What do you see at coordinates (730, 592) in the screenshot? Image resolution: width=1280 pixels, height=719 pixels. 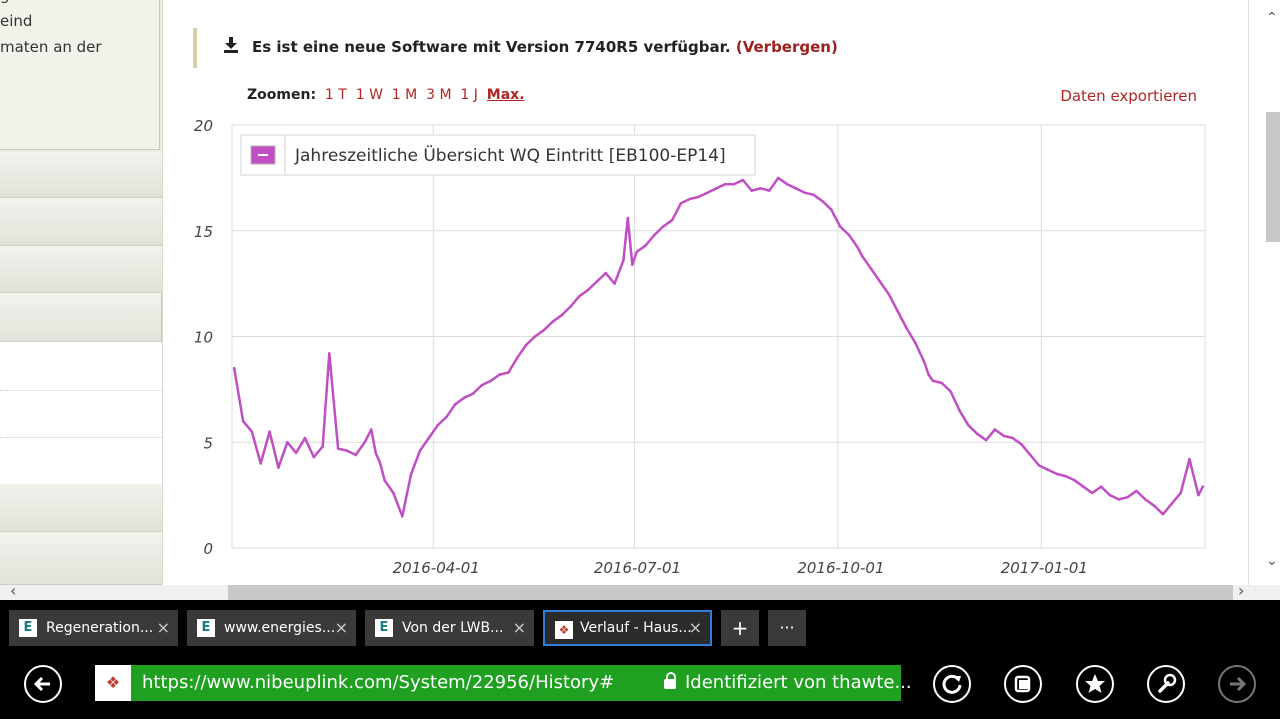 I see `horizontal-scroll-thumb` at bounding box center [730, 592].